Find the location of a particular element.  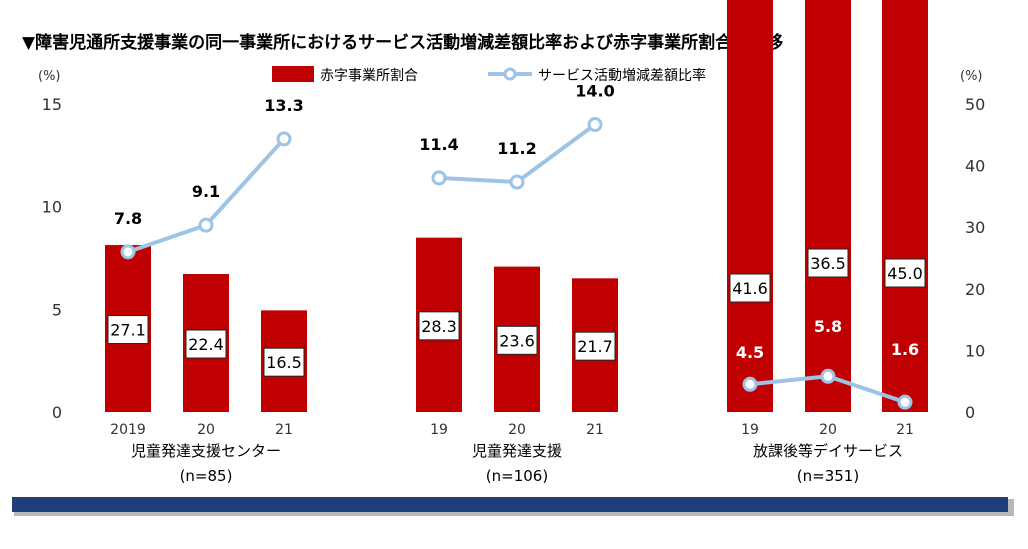

line-value-label: 5.8 is located at coordinates (828, 326).